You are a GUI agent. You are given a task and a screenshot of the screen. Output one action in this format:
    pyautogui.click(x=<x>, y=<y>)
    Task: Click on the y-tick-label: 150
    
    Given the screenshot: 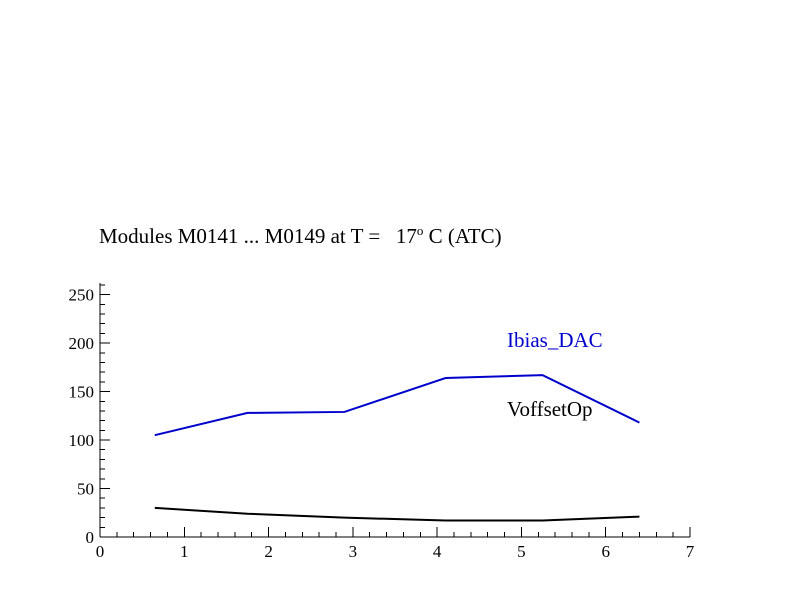 What is the action you would take?
    pyautogui.click(x=82, y=392)
    